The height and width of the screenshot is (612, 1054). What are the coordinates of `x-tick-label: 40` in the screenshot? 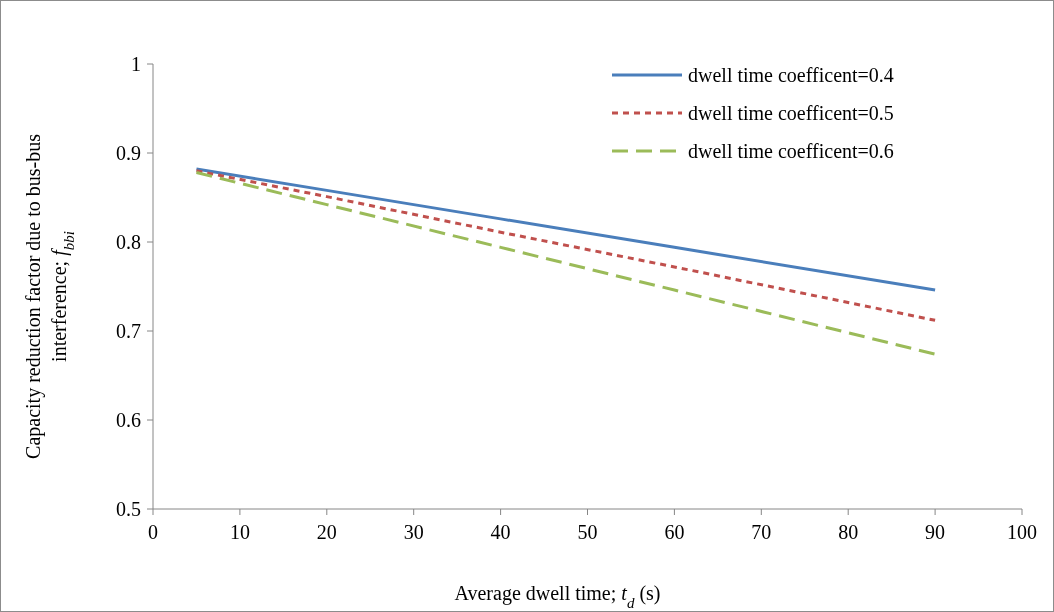 It's located at (500, 532).